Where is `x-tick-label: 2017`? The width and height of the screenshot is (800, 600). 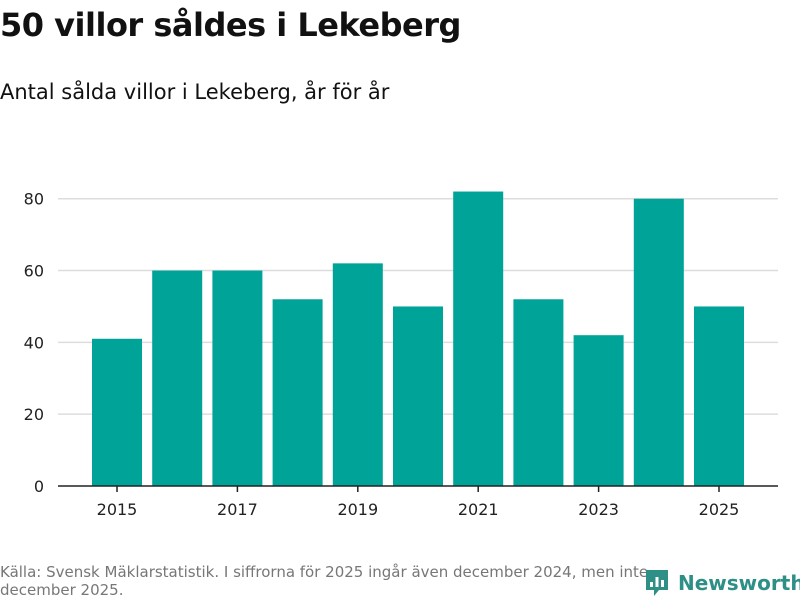
x-tick-label: 2017 is located at coordinates (237, 509).